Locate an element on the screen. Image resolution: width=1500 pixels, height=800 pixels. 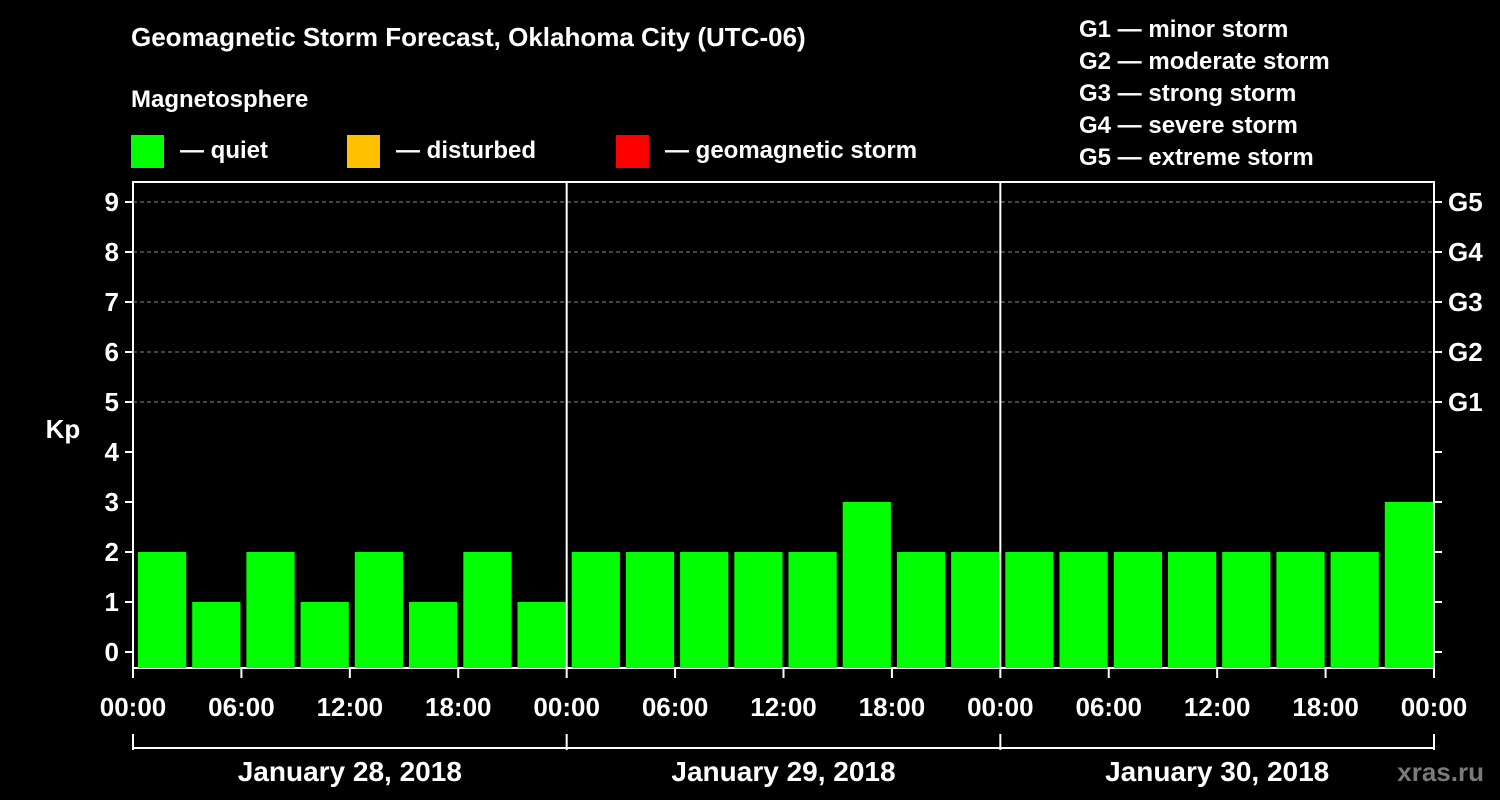
watermark: xras.ru is located at coordinates (1440, 772).